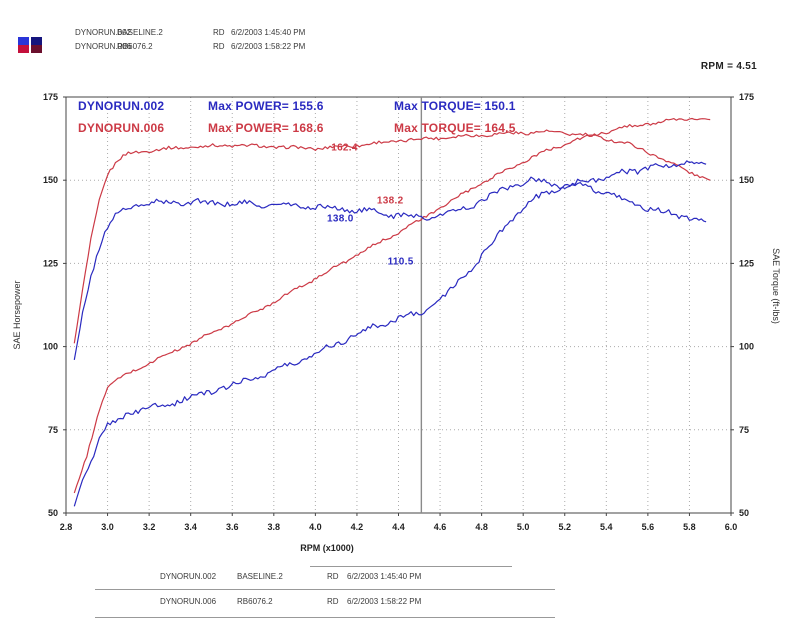 This screenshot has height=630, width=800. Describe the element at coordinates (50, 347) in the screenshot. I see `y-tick-label-left: 100` at that location.